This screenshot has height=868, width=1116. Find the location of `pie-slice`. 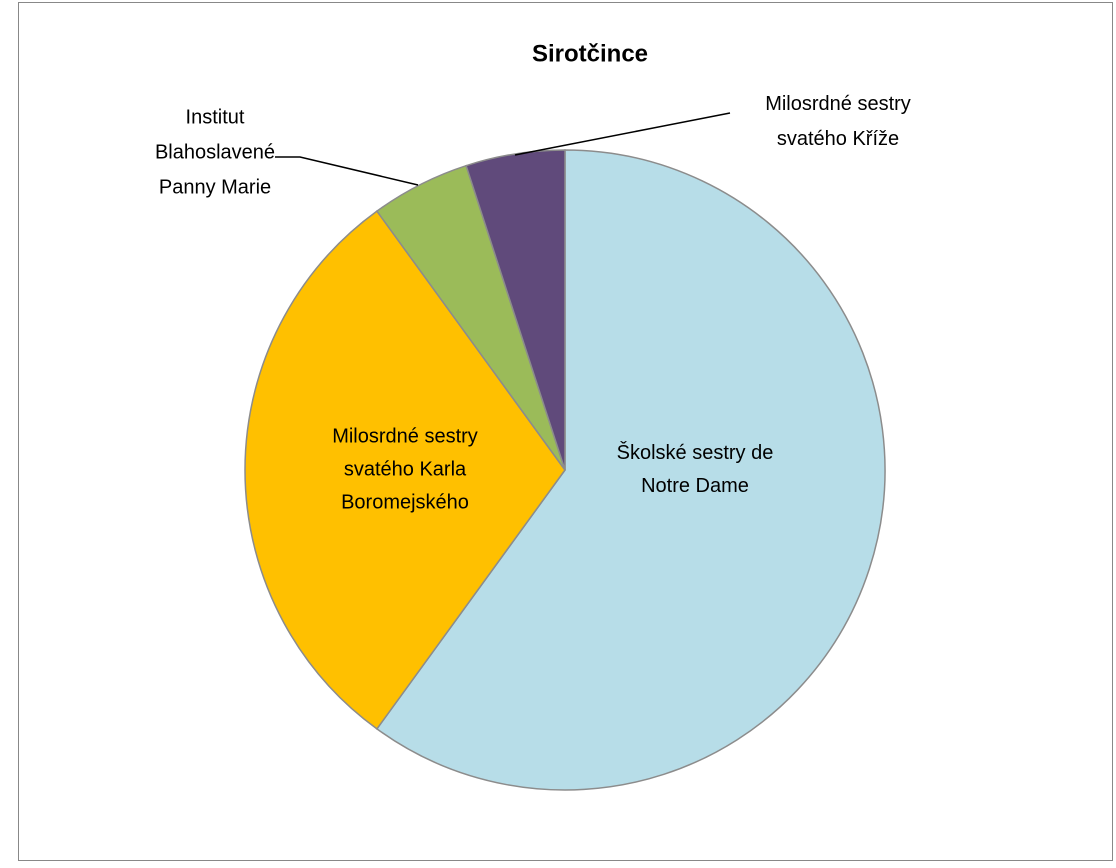

pie-slice is located at coordinates (515, 310).